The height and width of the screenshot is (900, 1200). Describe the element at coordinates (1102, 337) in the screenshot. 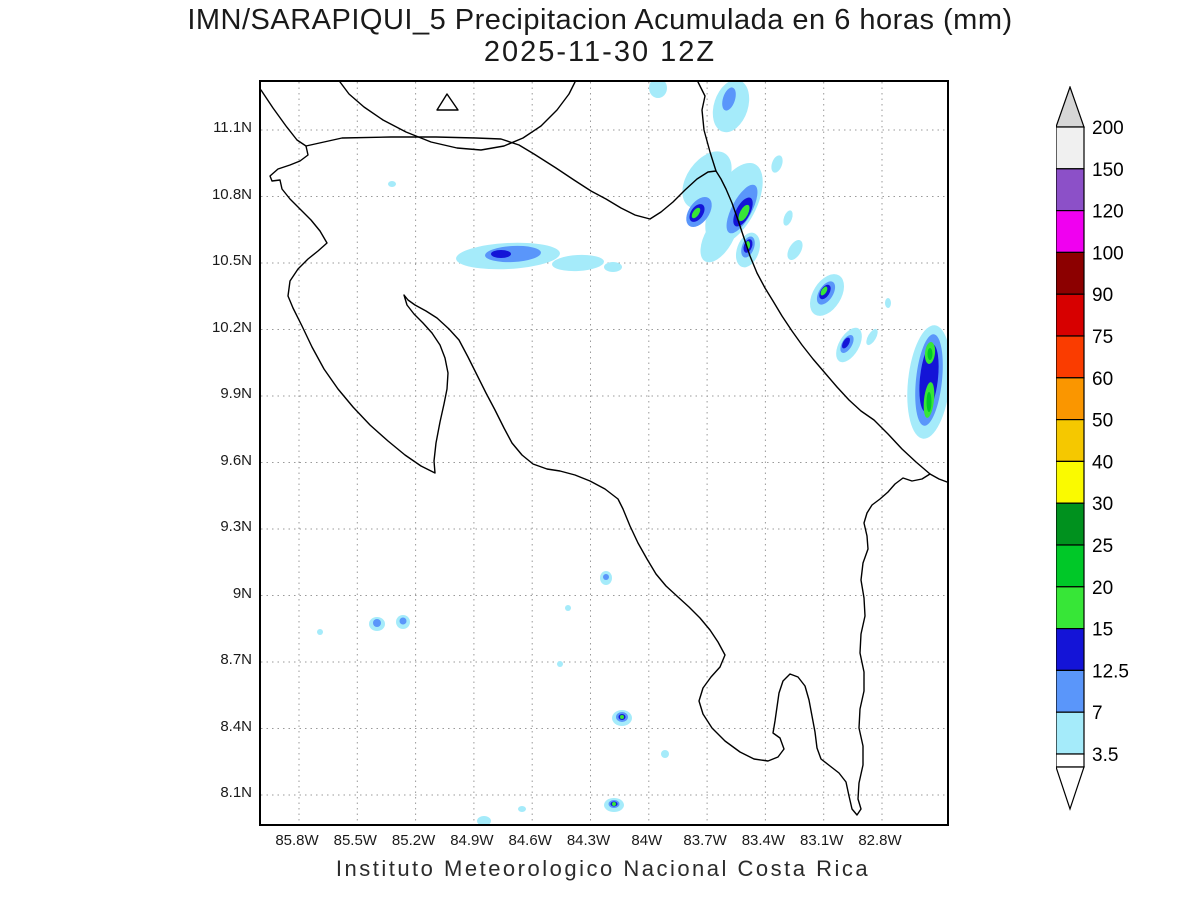

I see `colorbar-label: 75` at that location.